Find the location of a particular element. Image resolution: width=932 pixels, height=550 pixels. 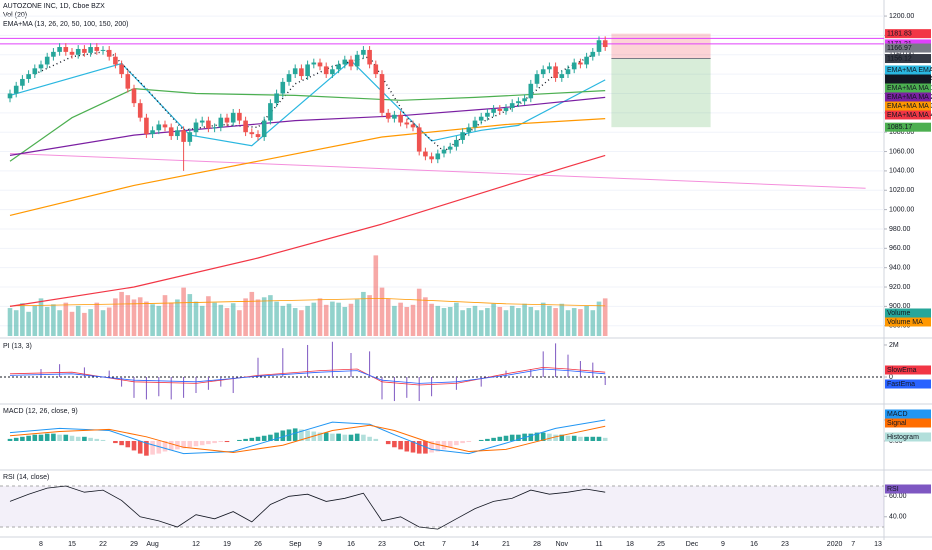

x-tick-label: 8 is located at coordinates (41, 544).